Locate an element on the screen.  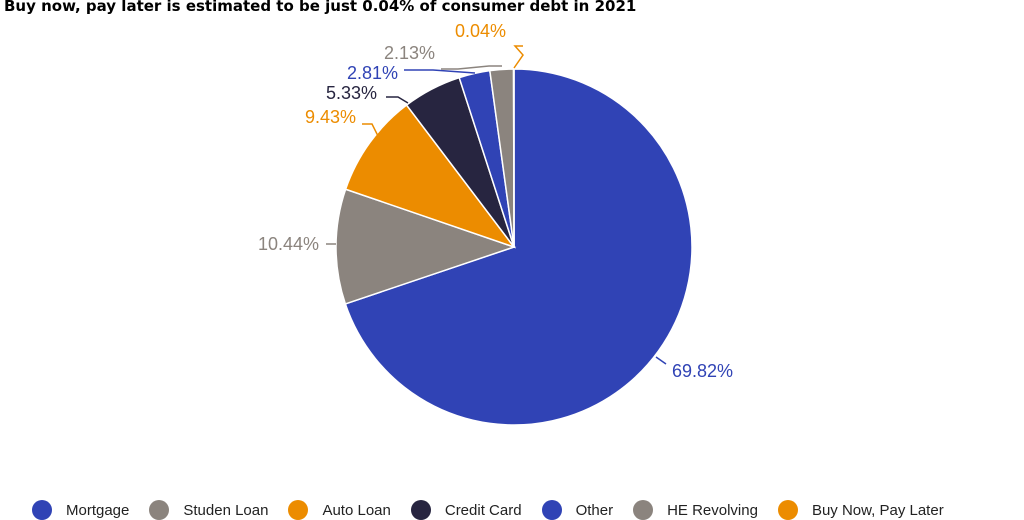
legend-item-auto-loan: Auto Loan is located at coordinates (339, 510).